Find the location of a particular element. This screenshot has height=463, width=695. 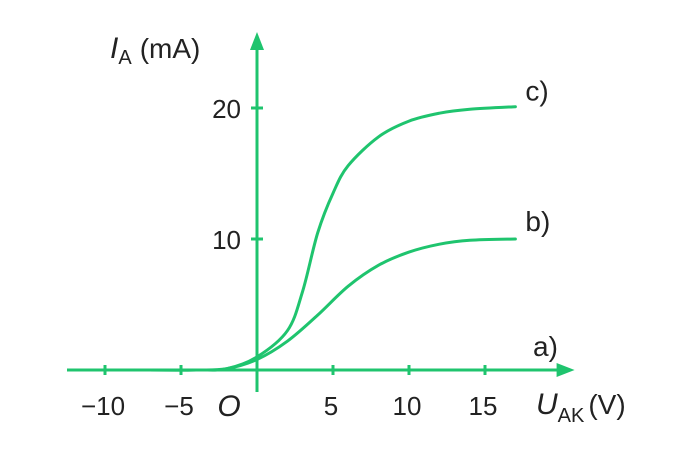

origin-label: O is located at coordinates (228, 406).